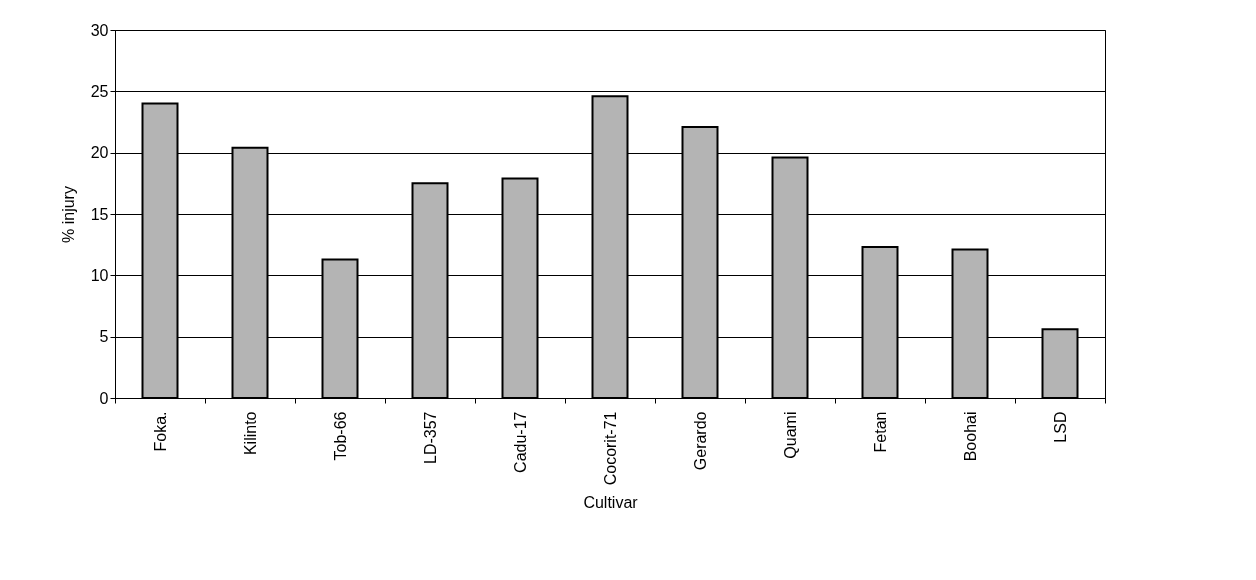 Image resolution: width=1256 pixels, height=580 pixels. Describe the element at coordinates (104, 337) in the screenshot. I see `y-tick-label: 5` at that location.